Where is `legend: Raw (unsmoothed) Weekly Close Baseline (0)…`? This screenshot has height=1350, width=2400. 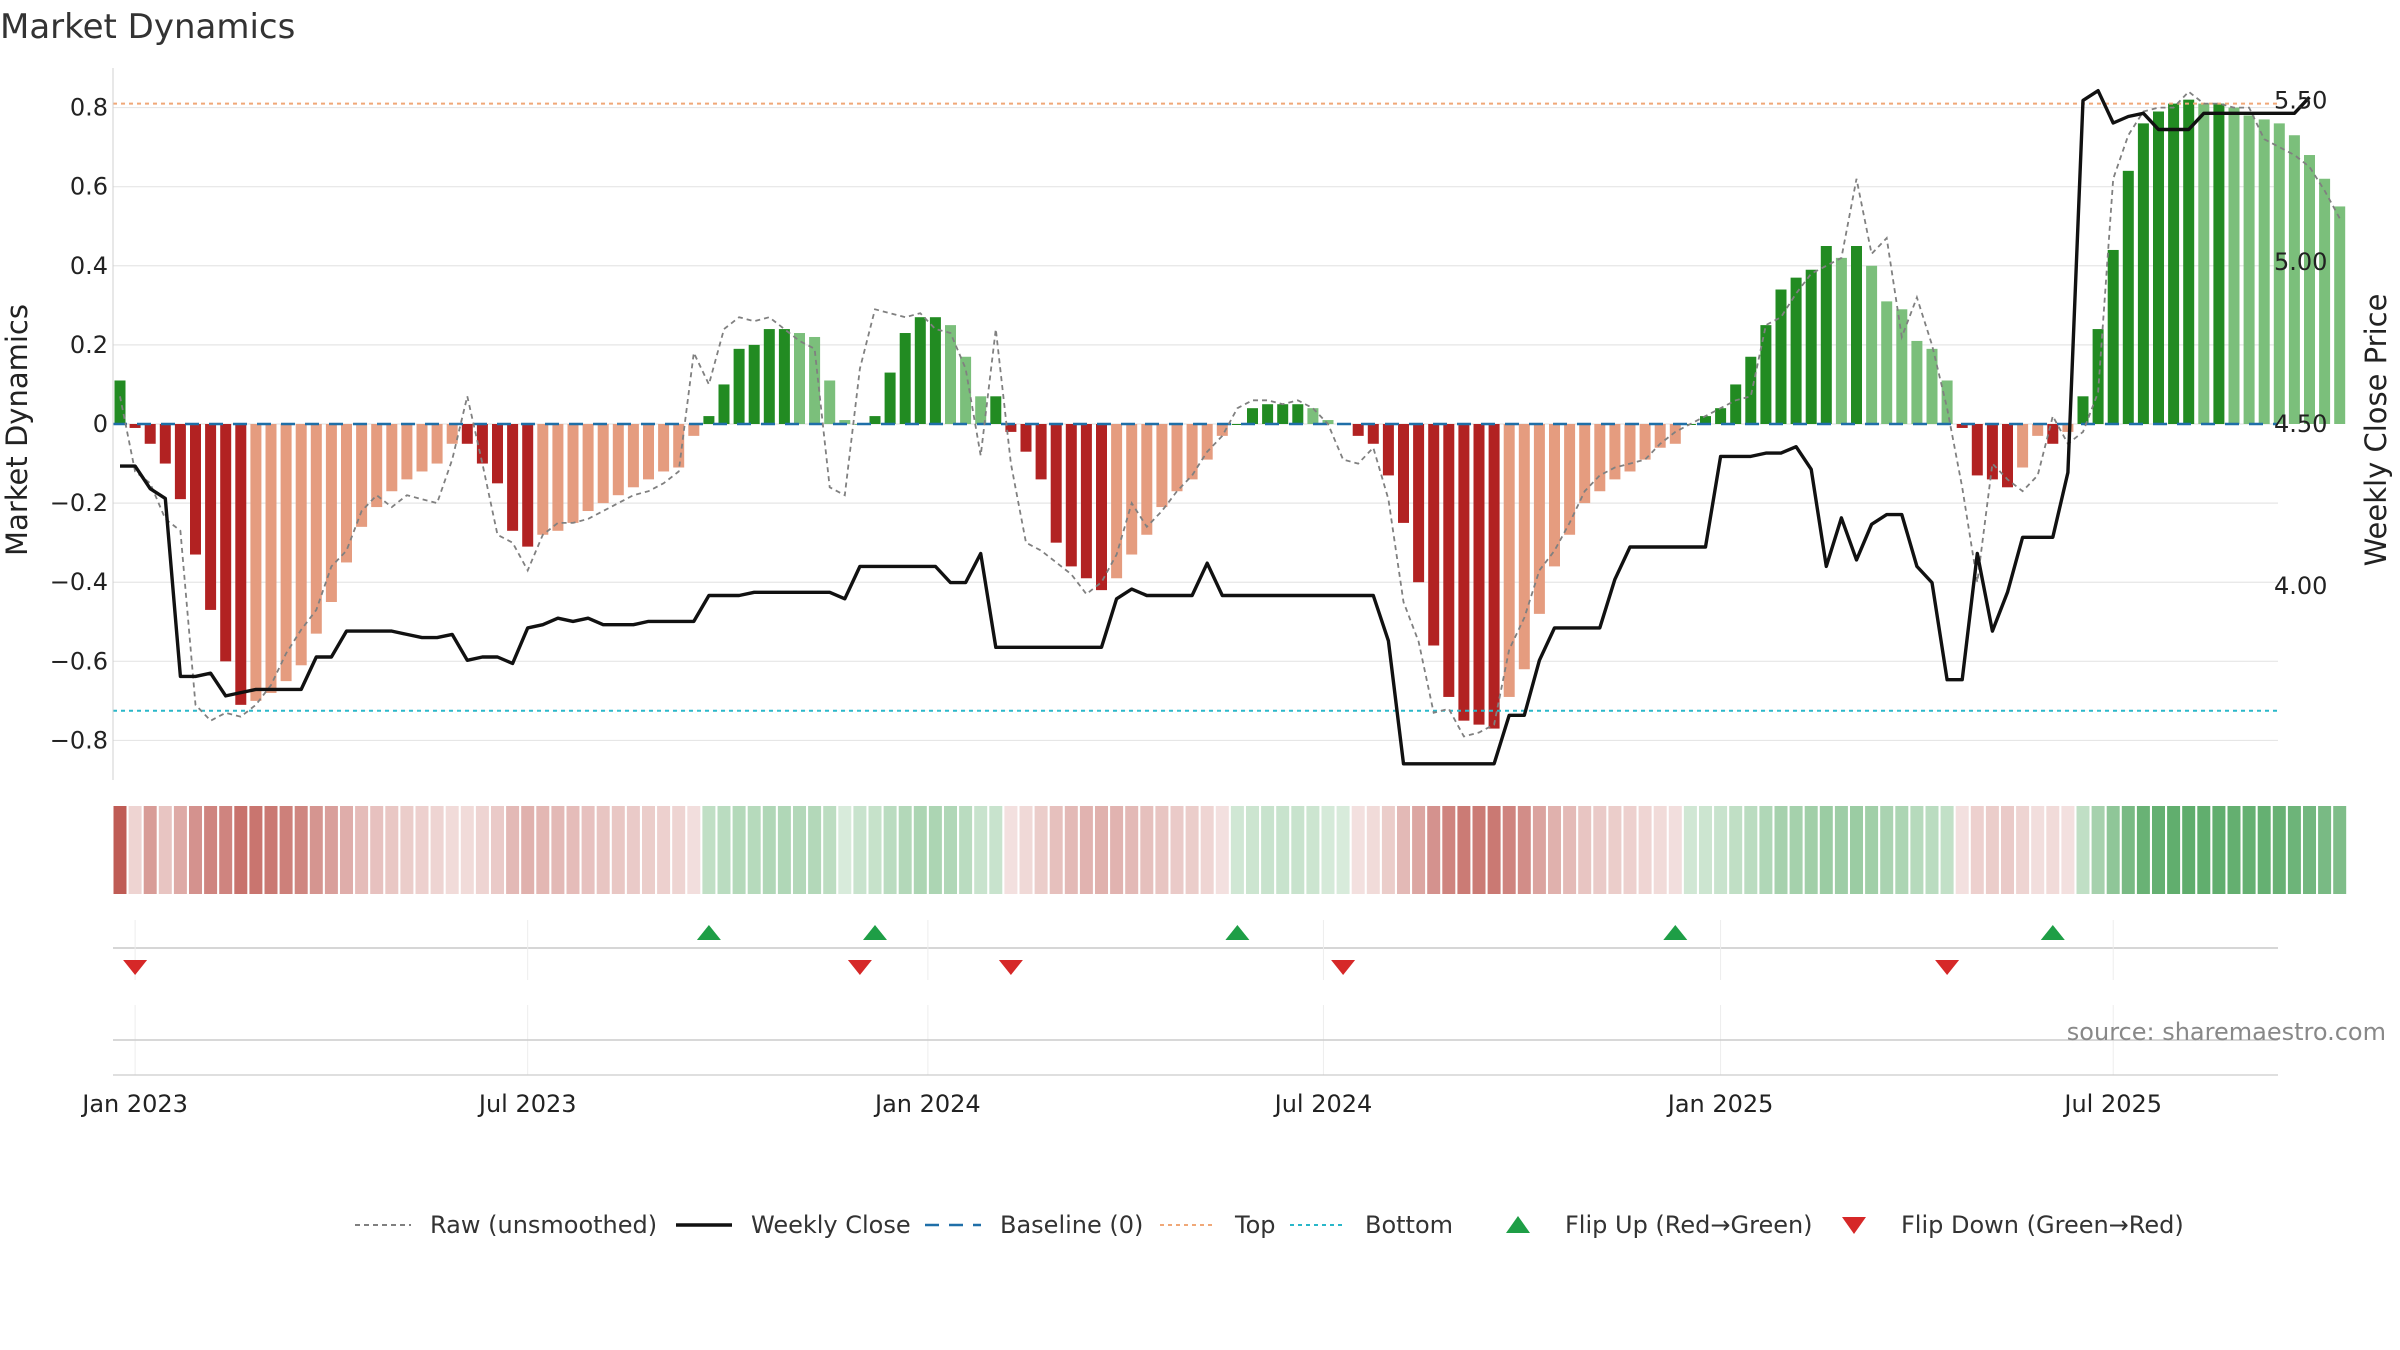
legend: Raw (unsmoothed) Weekly Close Baseline (0)… is located at coordinates (1269, 1225).